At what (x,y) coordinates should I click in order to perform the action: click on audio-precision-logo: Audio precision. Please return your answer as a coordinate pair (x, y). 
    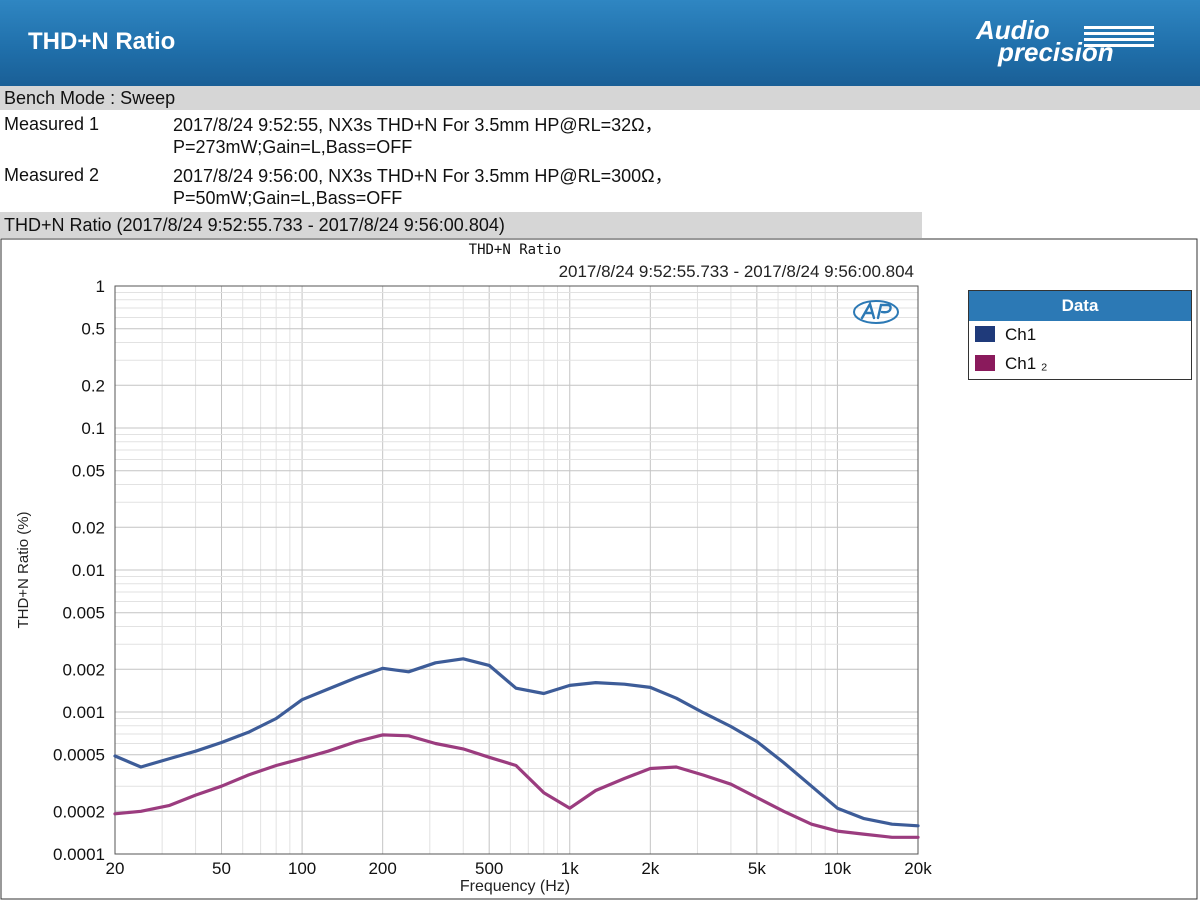
    Looking at the image, I should click on (1073, 42).